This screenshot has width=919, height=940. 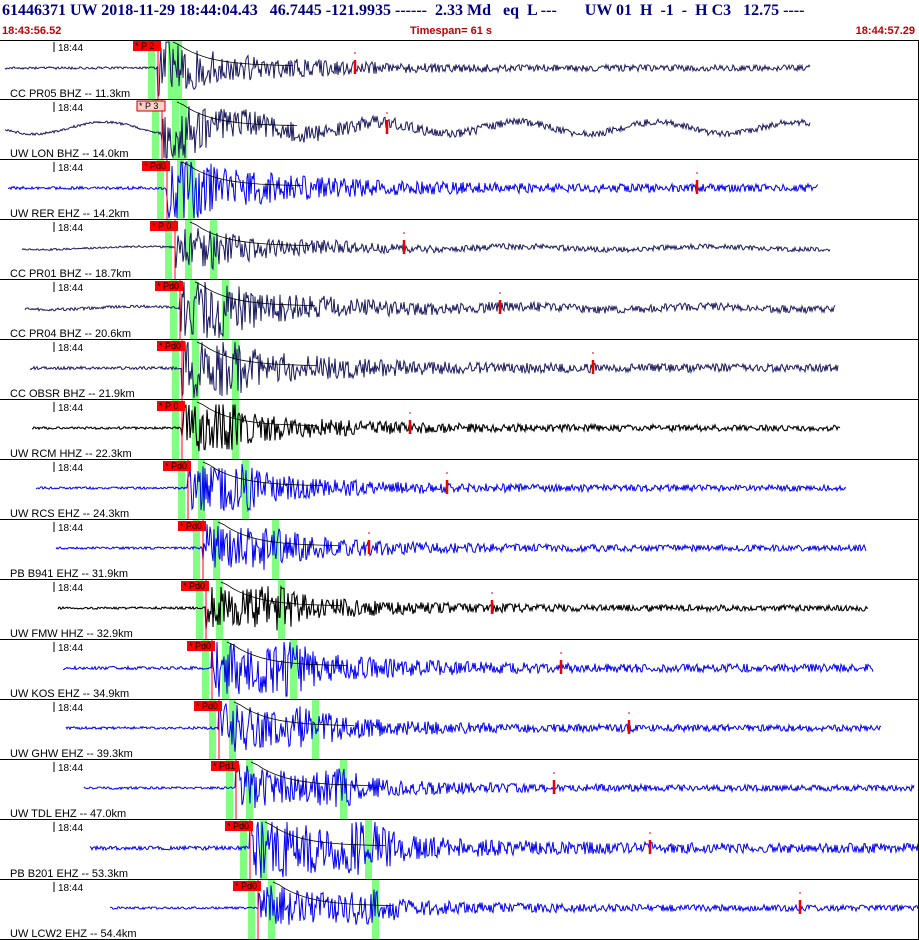 I want to click on trace-row: * Pd0 18:44 UW RER EHZ -- 14.2km, so click(x=459, y=190).